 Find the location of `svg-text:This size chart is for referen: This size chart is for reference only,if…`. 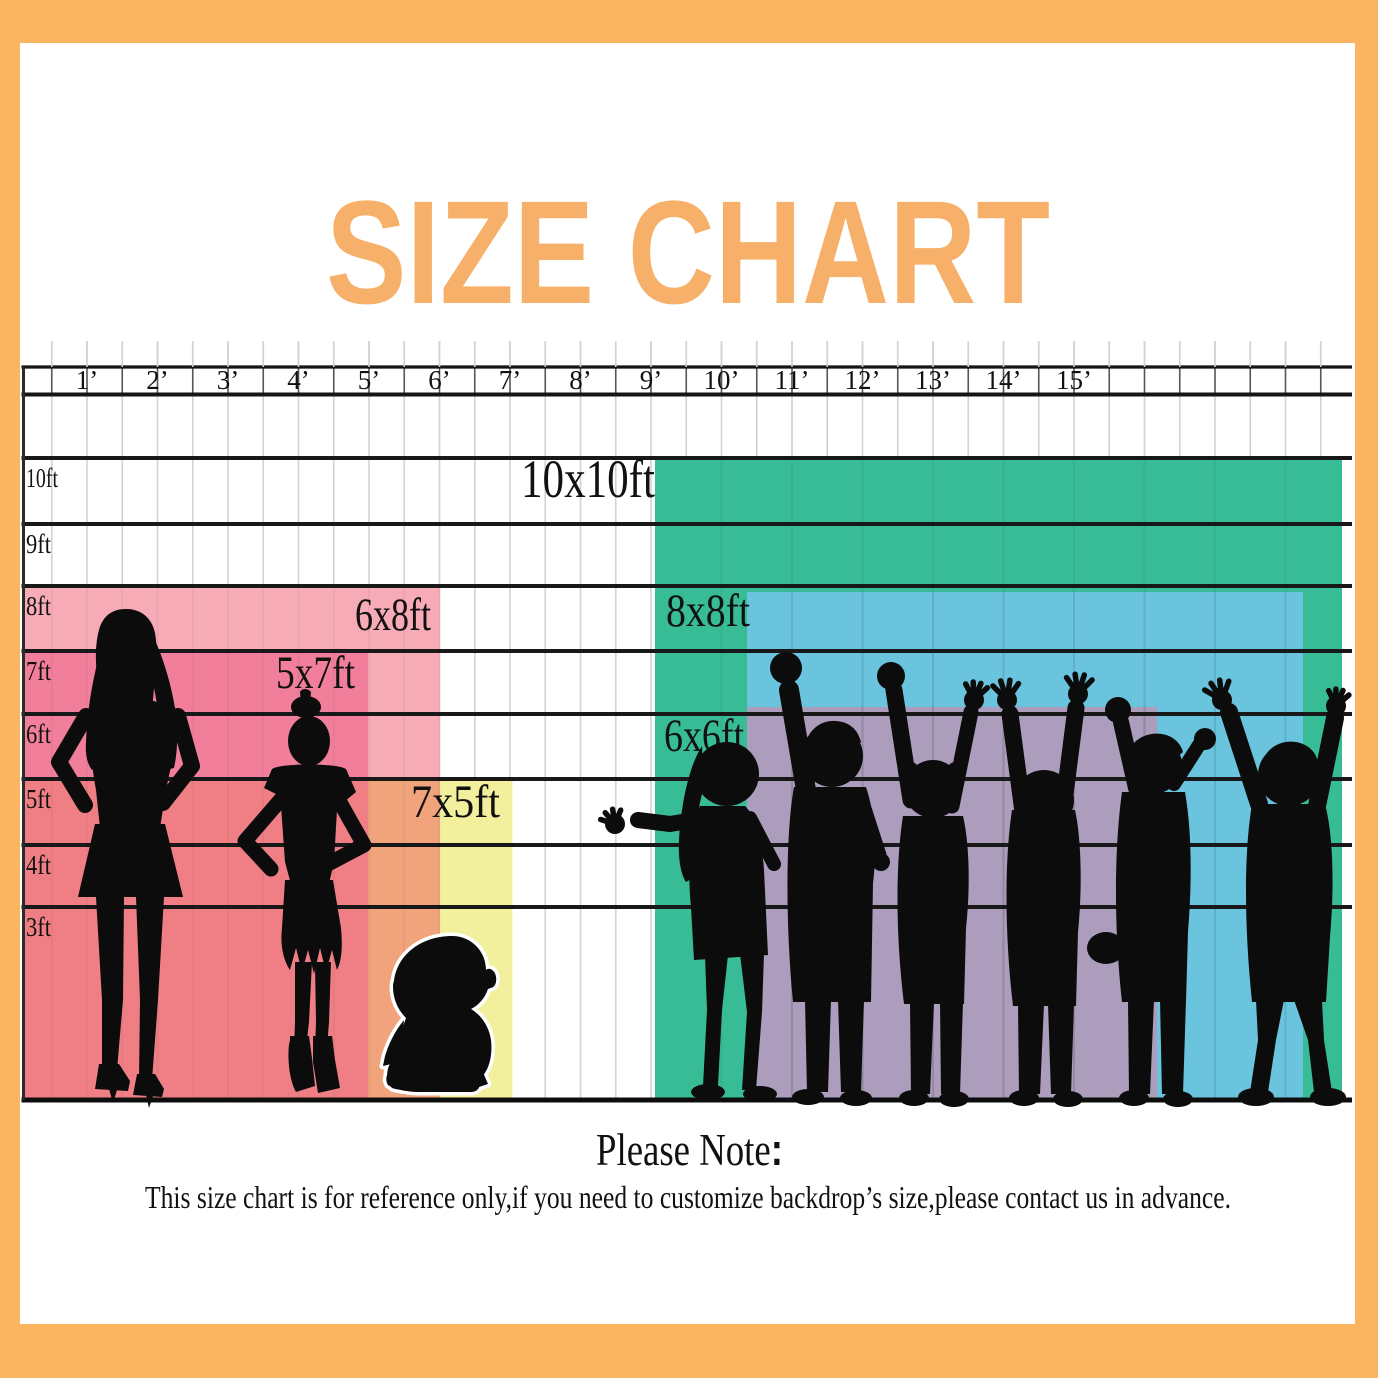

svg-text:This size chart is for referen: This size chart is for reference only,if… is located at coordinates (688, 1197).